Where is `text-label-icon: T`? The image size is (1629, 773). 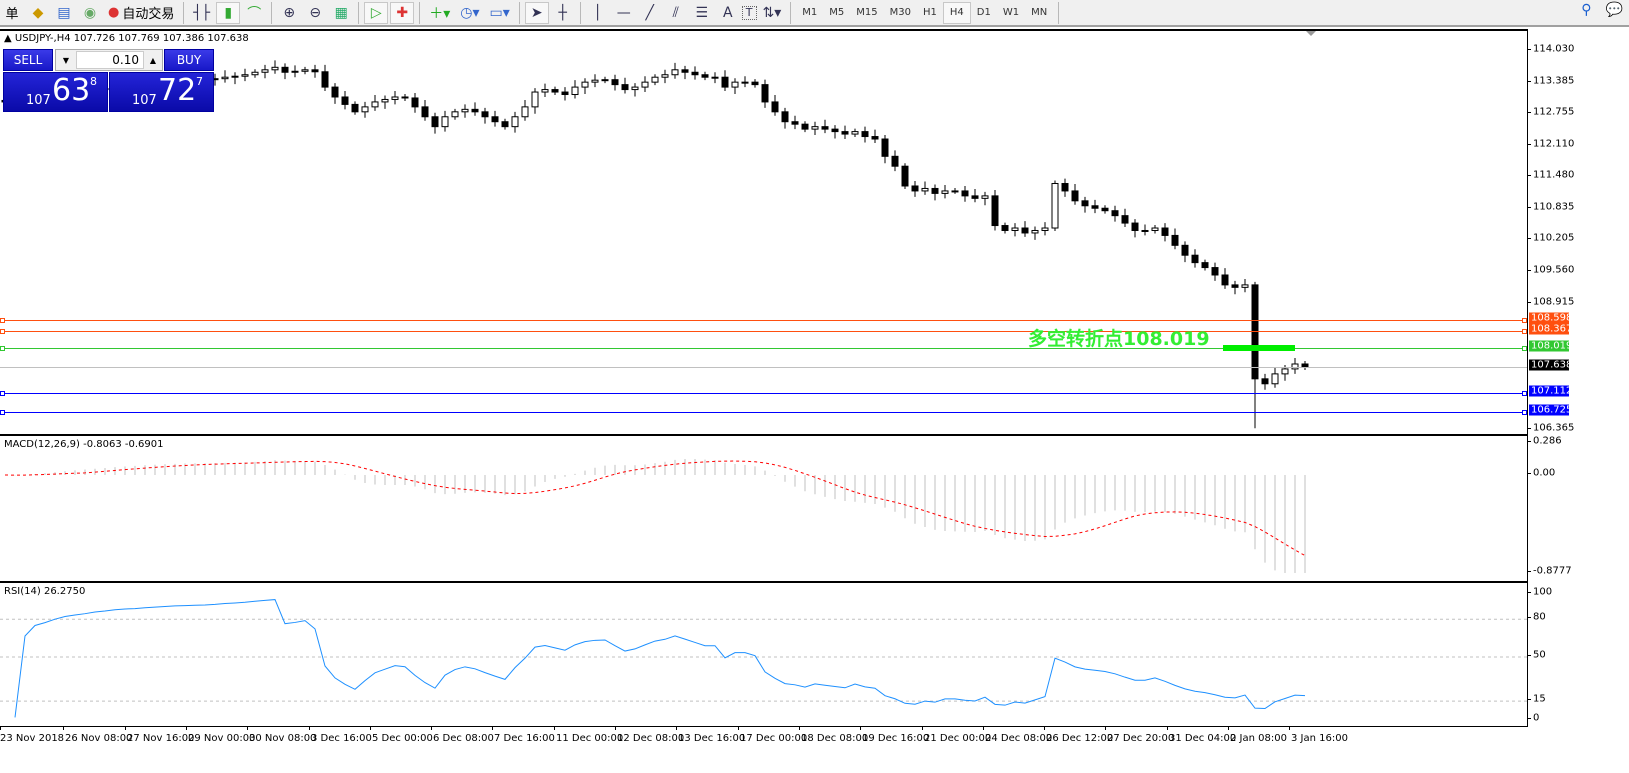 text-label-icon: T is located at coordinates (749, 12).